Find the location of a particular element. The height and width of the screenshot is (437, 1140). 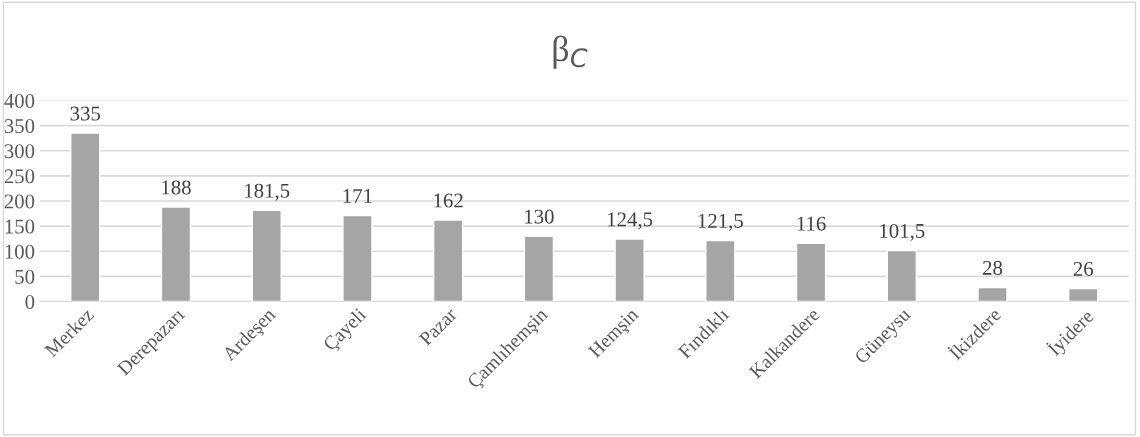

data-label: 171 is located at coordinates (357, 196).